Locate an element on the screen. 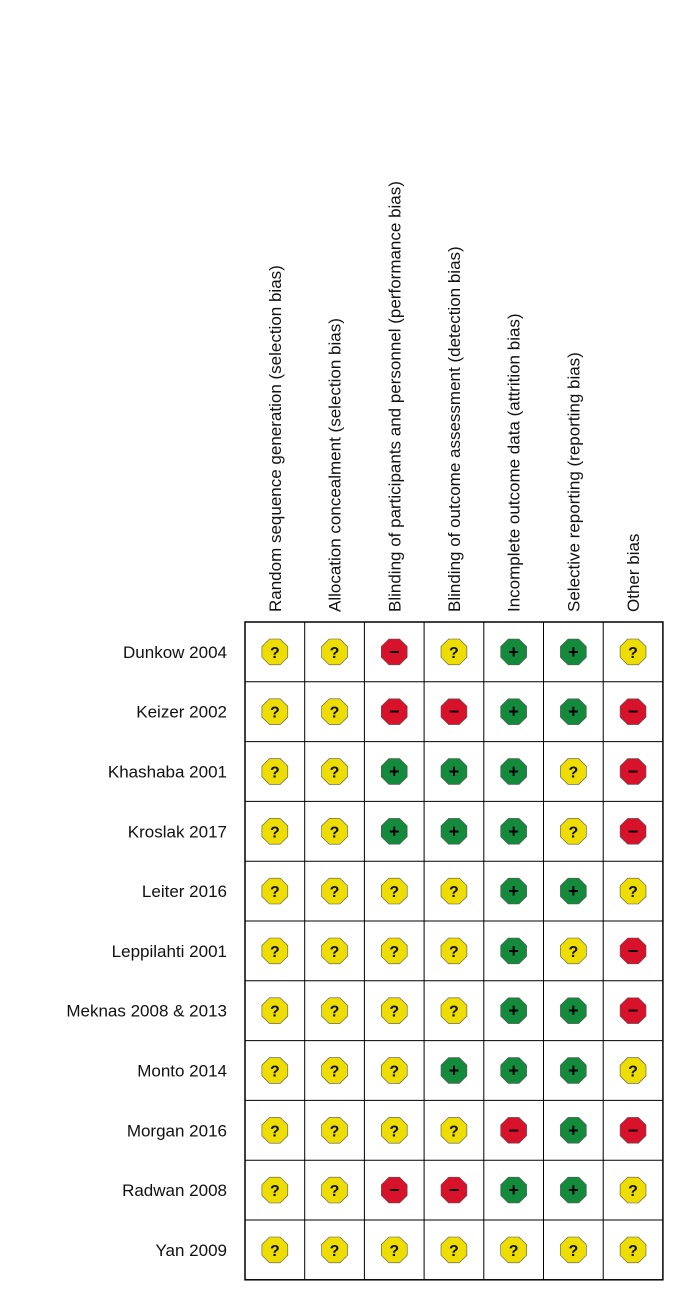  study-label: Radwan 2008 is located at coordinates (174, 1190).